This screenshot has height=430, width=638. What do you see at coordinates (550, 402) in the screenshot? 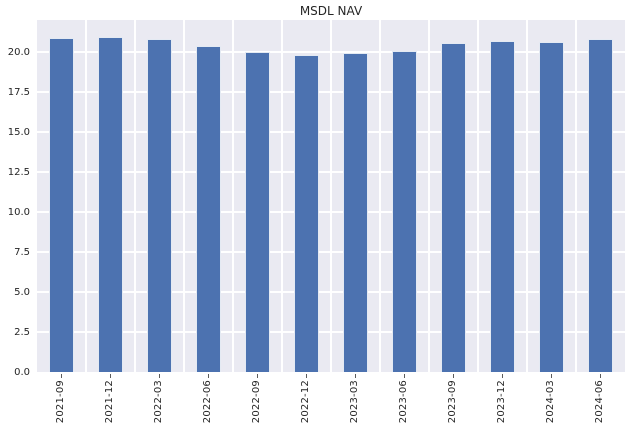
I see `x-tick-label: 2024-03` at bounding box center [550, 402].